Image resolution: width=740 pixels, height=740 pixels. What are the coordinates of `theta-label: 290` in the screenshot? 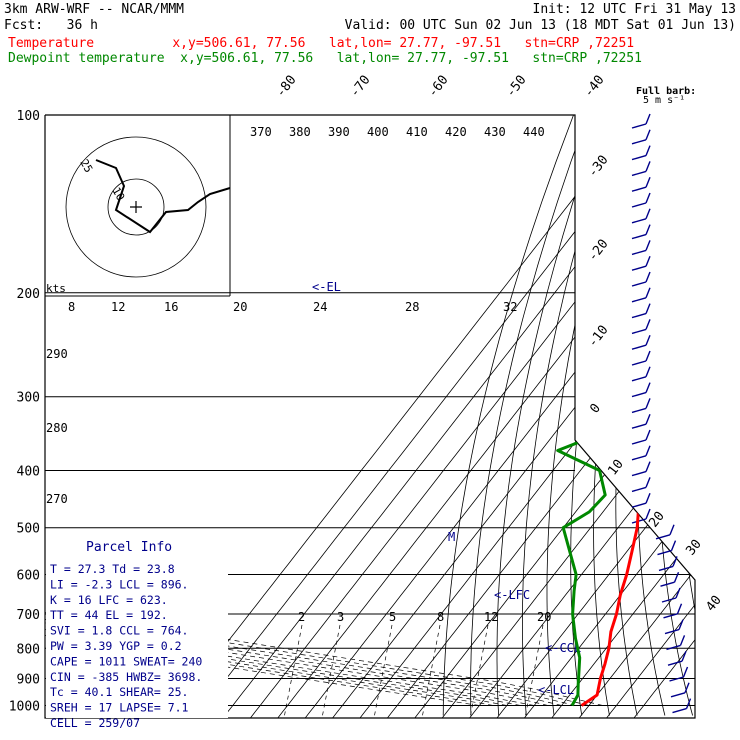 It's located at (57, 354).